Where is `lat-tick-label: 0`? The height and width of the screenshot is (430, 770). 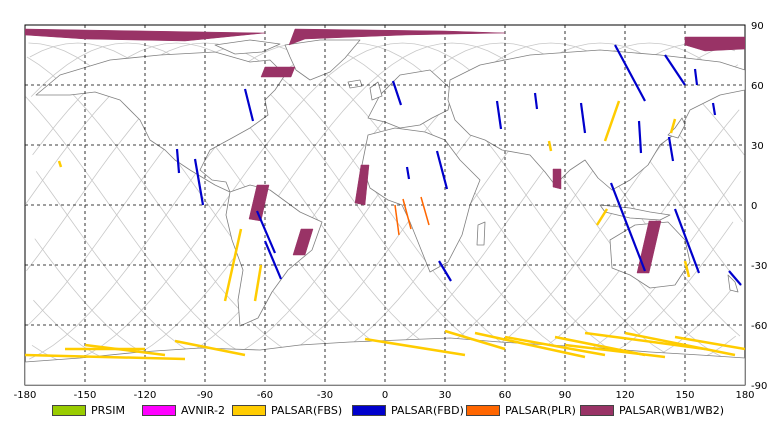
lat-tick-label: 0 is located at coordinates (754, 206).